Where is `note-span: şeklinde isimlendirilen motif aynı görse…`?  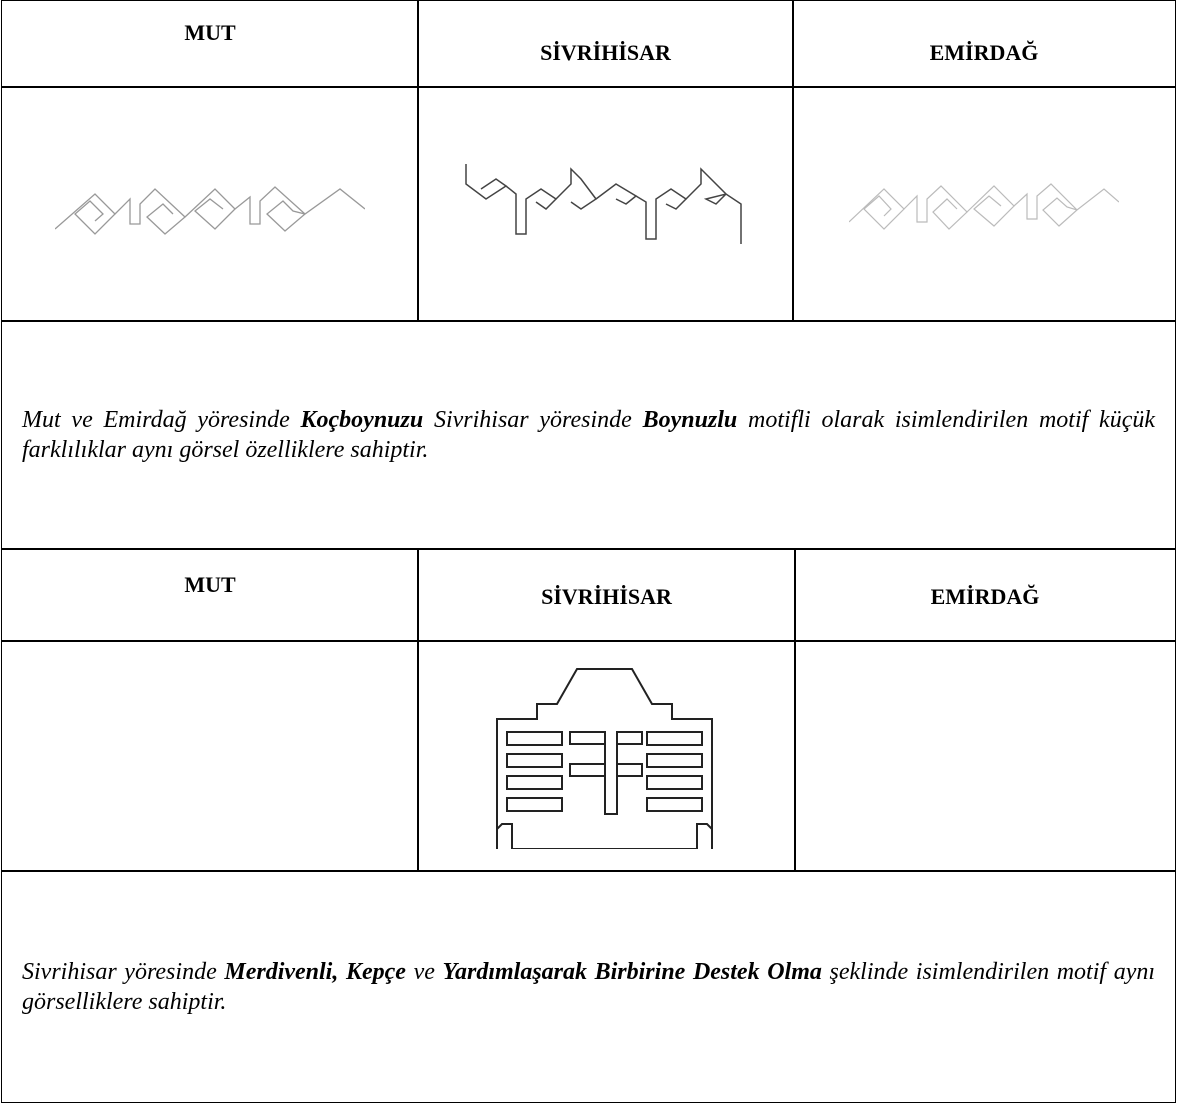 note-span: şeklinde isimlendirilen motif aynı görse… is located at coordinates (589, 986).